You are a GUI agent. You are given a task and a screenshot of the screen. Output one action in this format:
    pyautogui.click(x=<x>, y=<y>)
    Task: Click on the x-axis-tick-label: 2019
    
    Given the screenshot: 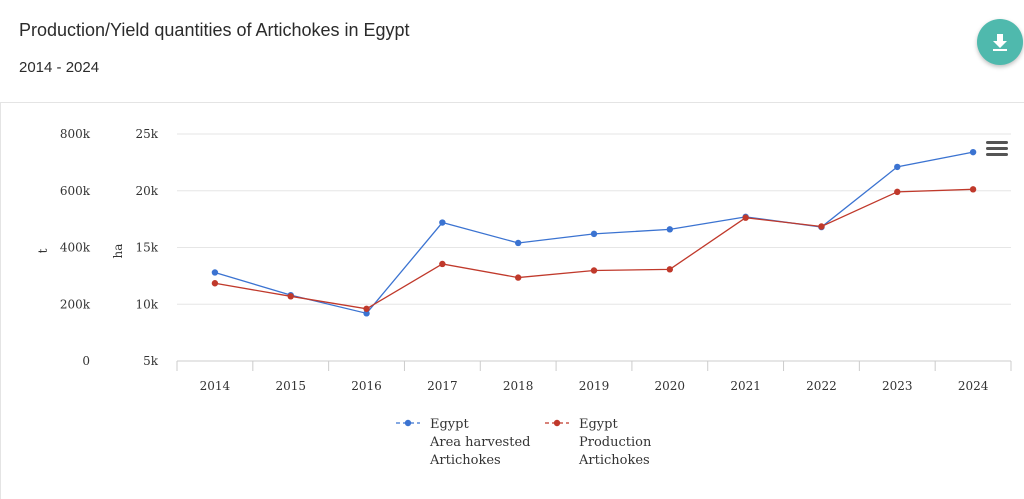 What is the action you would take?
    pyautogui.click(x=594, y=386)
    